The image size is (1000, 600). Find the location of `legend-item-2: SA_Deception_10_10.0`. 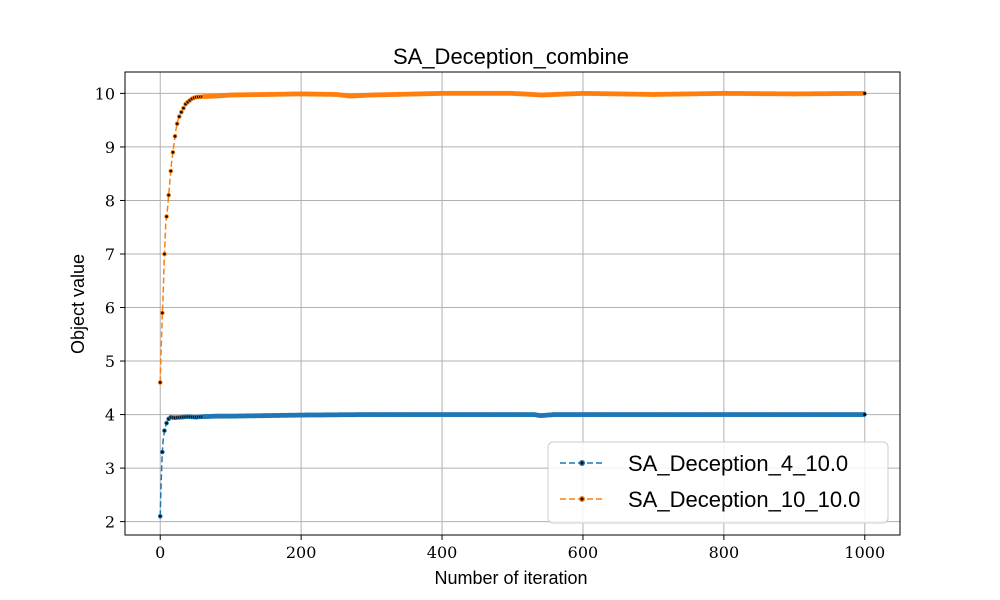

legend-item-2: SA_Deception_10_10.0 is located at coordinates (710, 499).